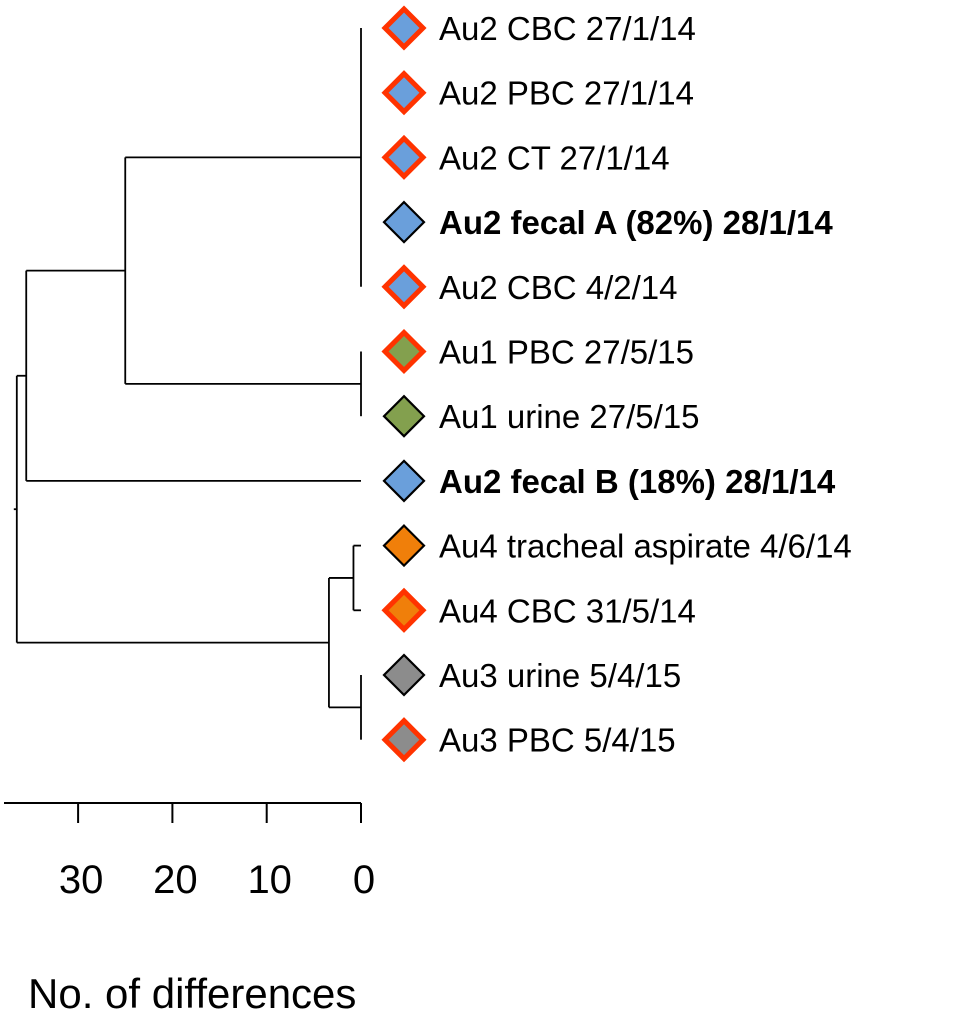 The height and width of the screenshot is (1014, 963). I want to click on tip-label: Au1 urine 27/5/15, so click(569, 416).